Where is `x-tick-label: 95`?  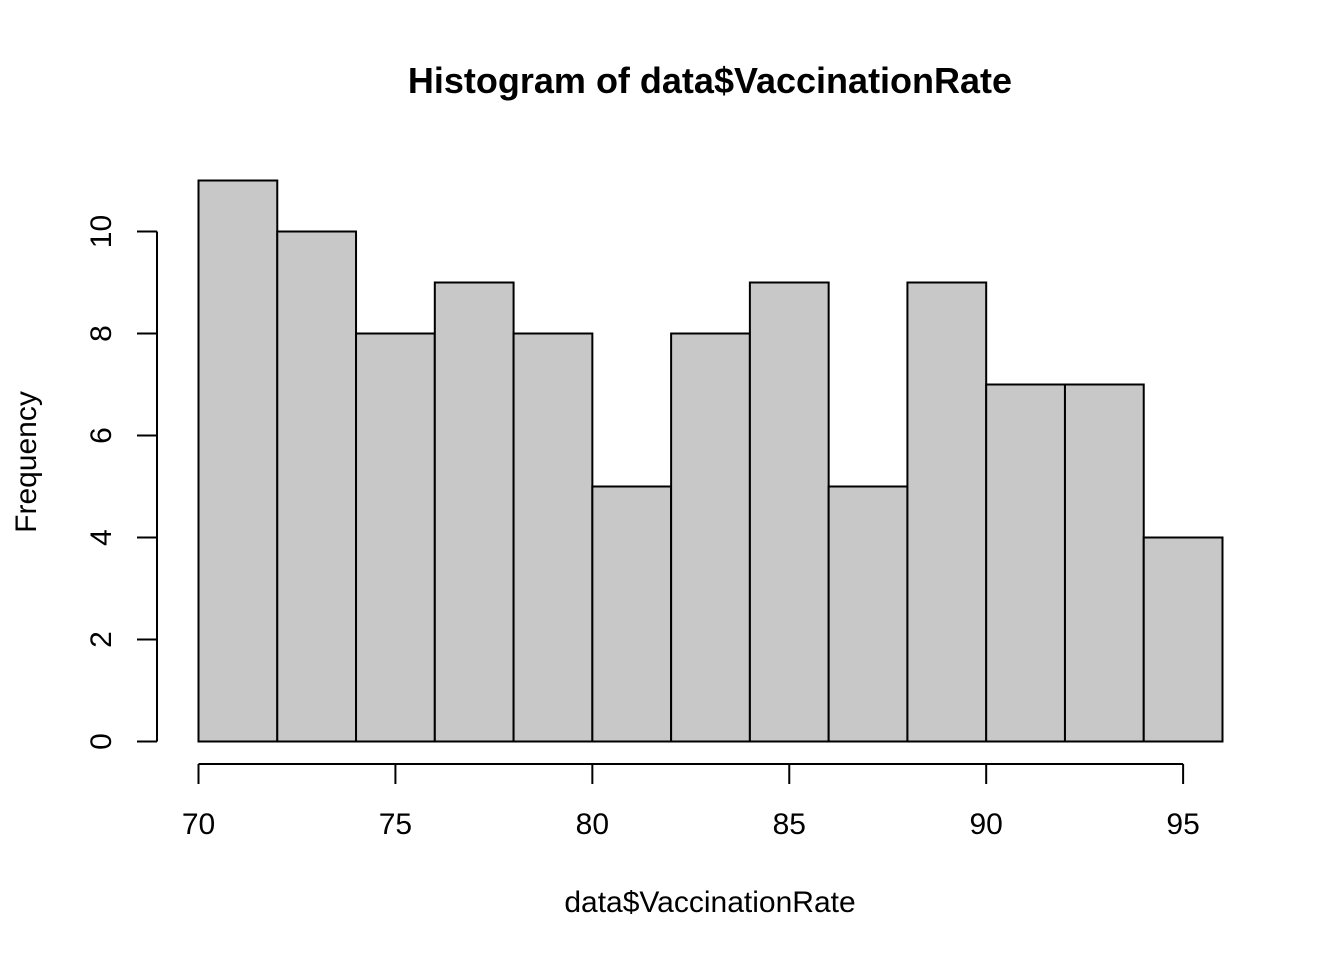
x-tick-label: 95 is located at coordinates (1182, 824).